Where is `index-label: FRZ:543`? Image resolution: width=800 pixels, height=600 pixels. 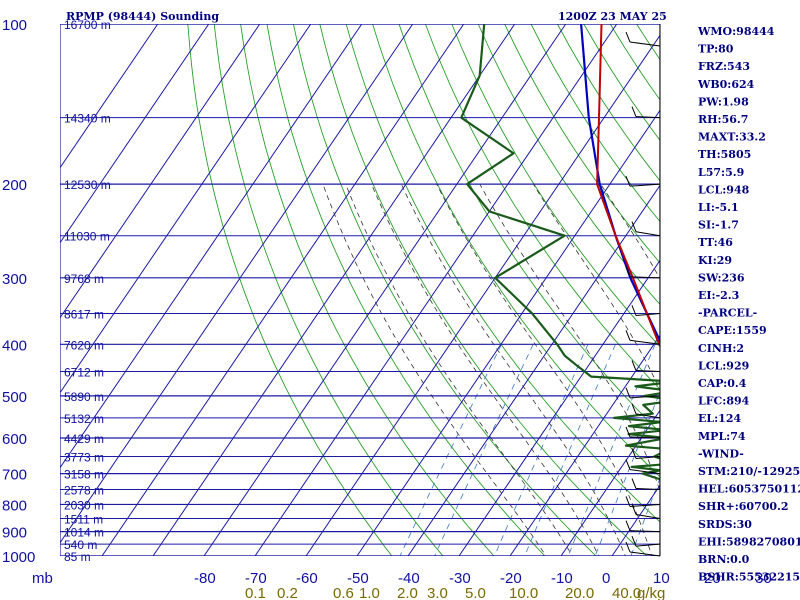 index-label: FRZ:543 is located at coordinates (724, 66).